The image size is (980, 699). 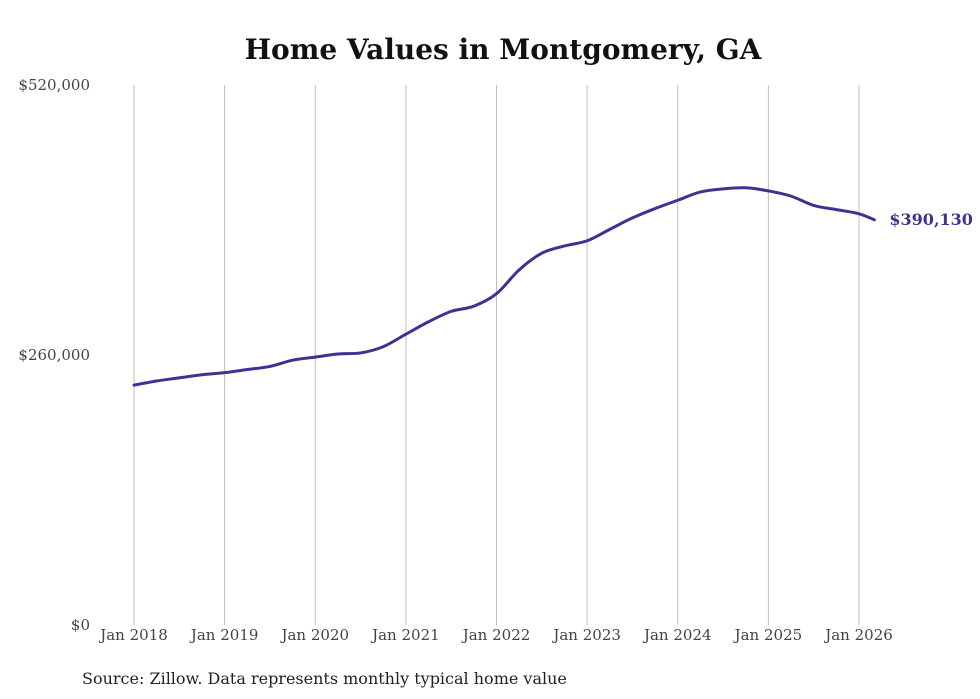 I want to click on x-tick-label: Jan 2021, so click(x=405, y=635).